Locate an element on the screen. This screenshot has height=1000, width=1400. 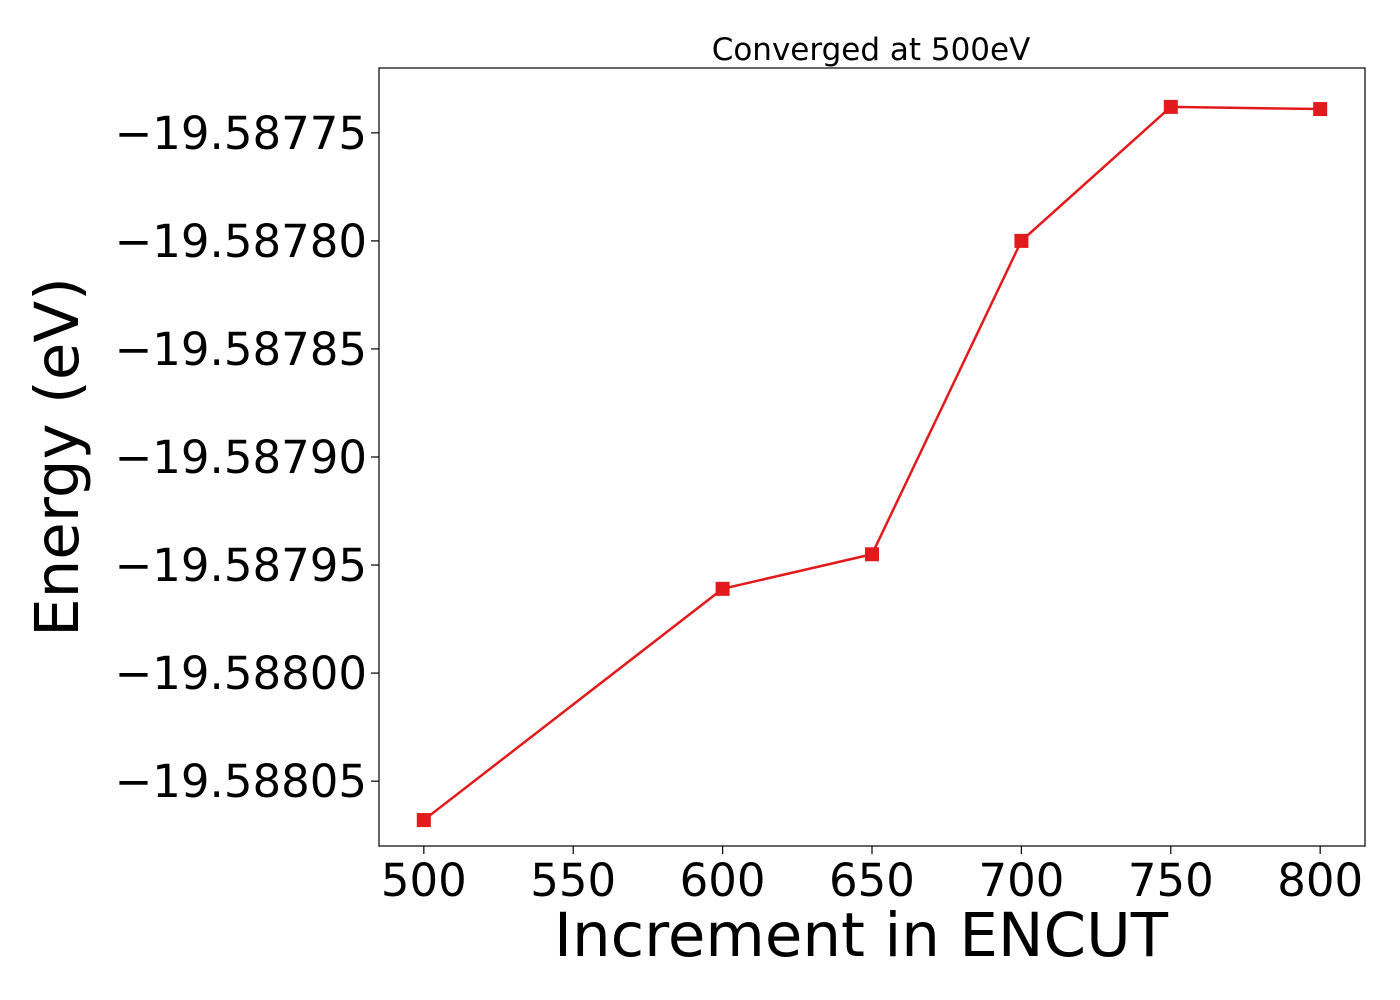
y-tick-label: −19.58805 is located at coordinates (241, 781).